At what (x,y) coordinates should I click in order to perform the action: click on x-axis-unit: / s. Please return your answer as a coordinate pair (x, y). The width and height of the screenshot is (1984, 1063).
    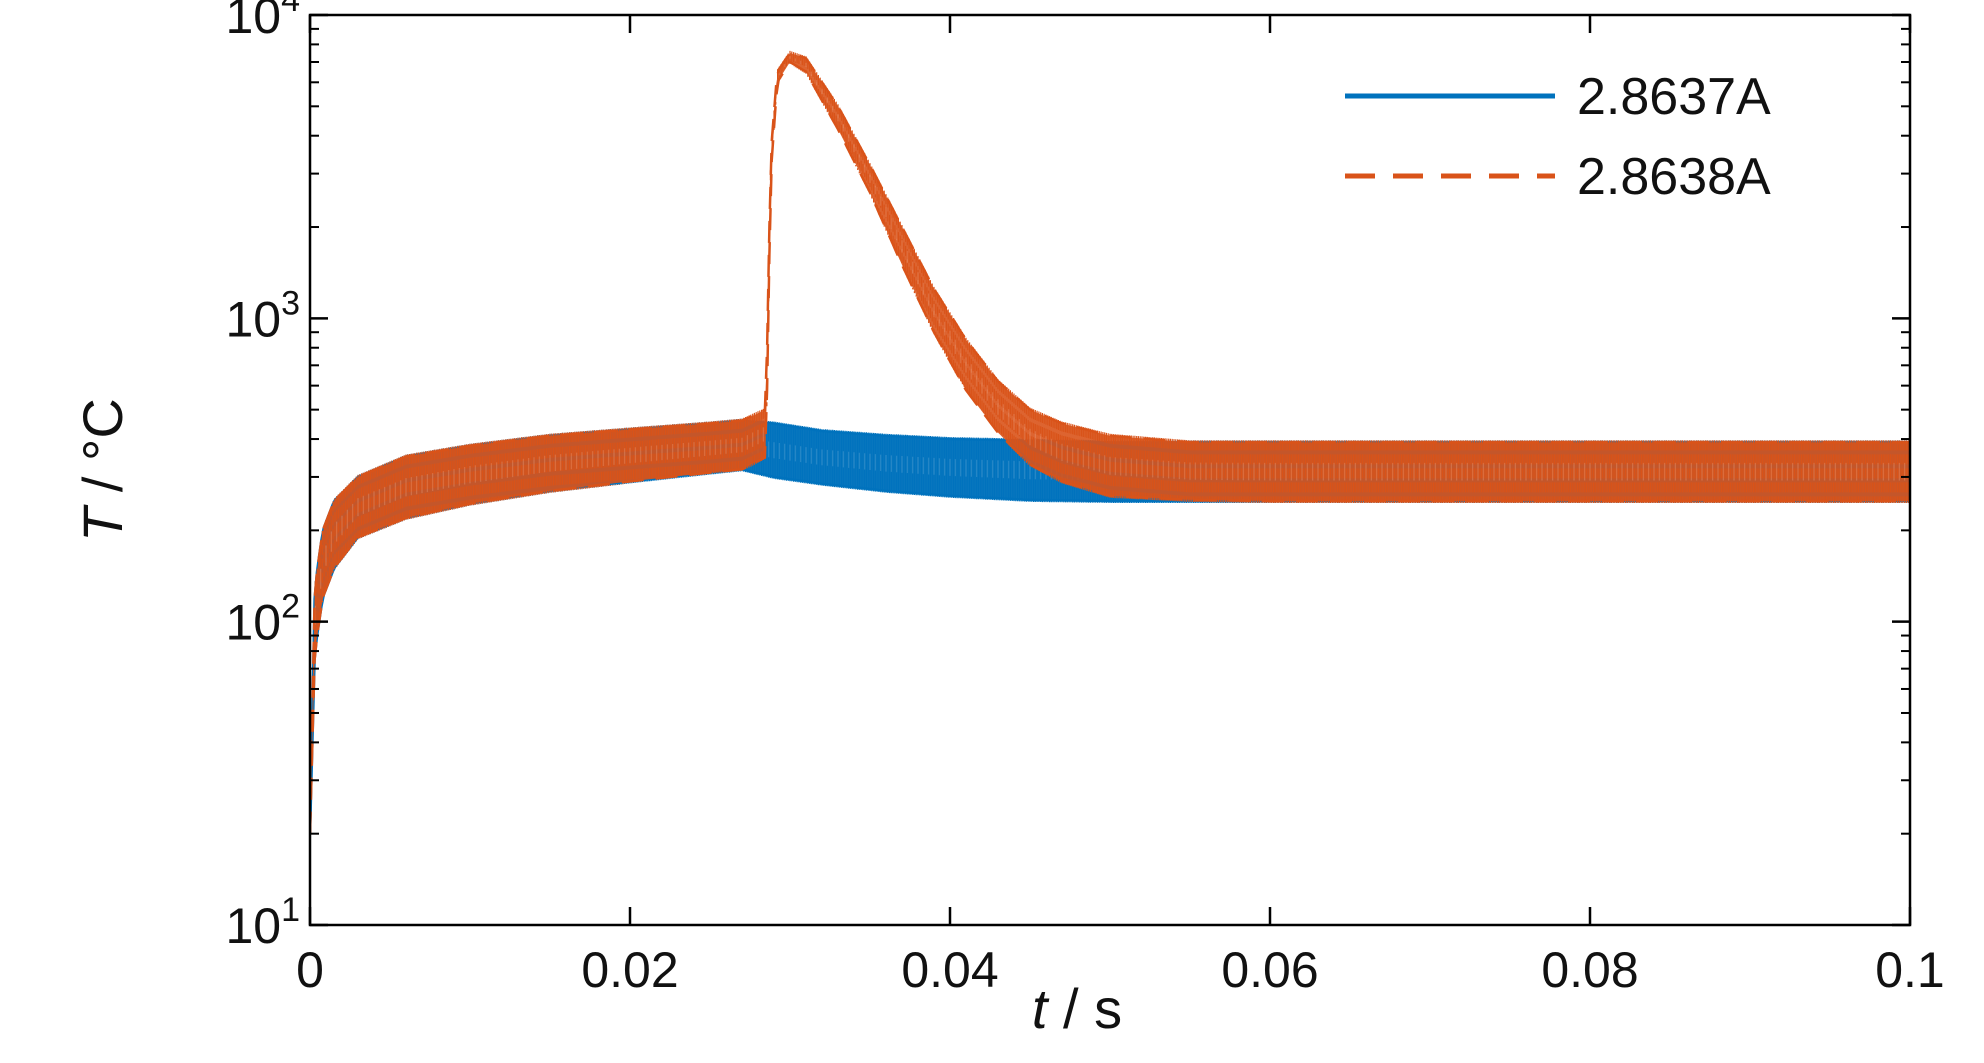
    Looking at the image, I should click on (1084, 1008).